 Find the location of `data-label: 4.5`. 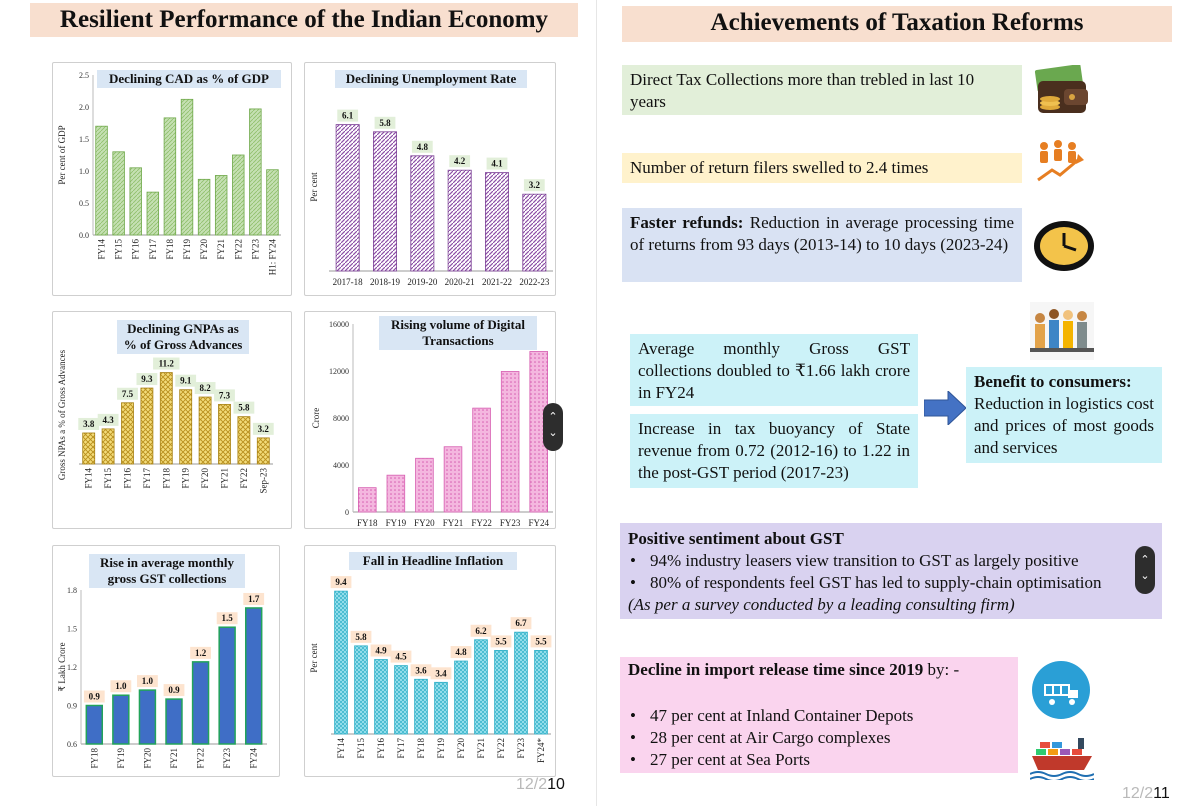

data-label: 4.5 is located at coordinates (401, 657).